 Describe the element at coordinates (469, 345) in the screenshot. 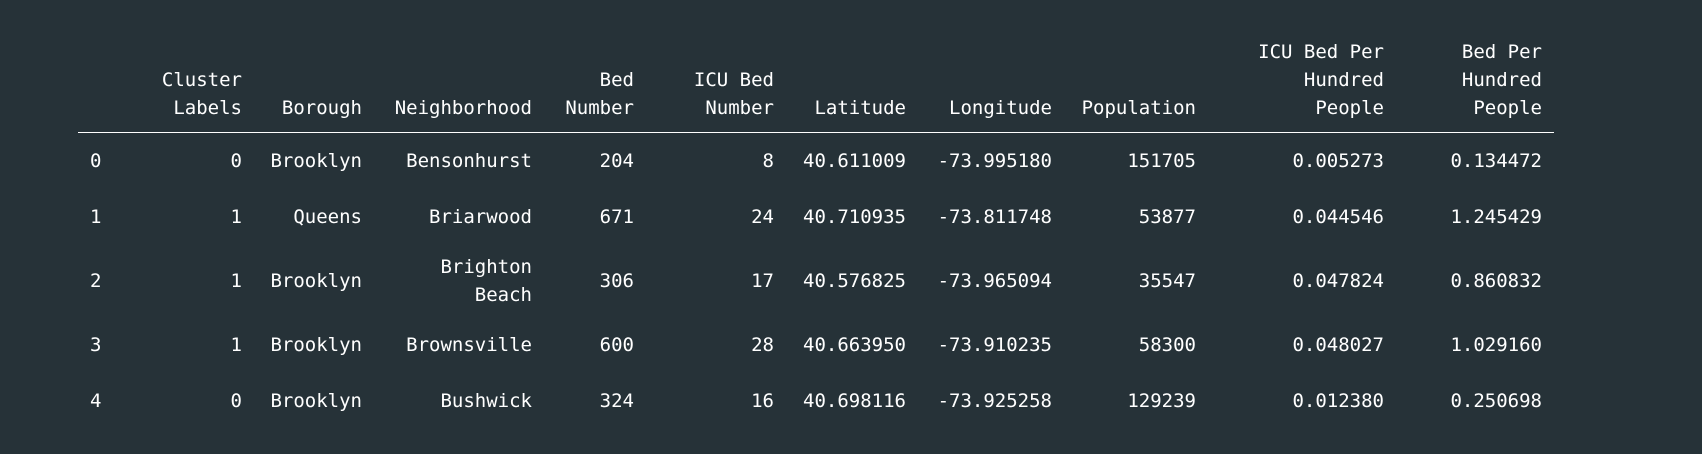

I see `table-cell: Brownsville` at that location.